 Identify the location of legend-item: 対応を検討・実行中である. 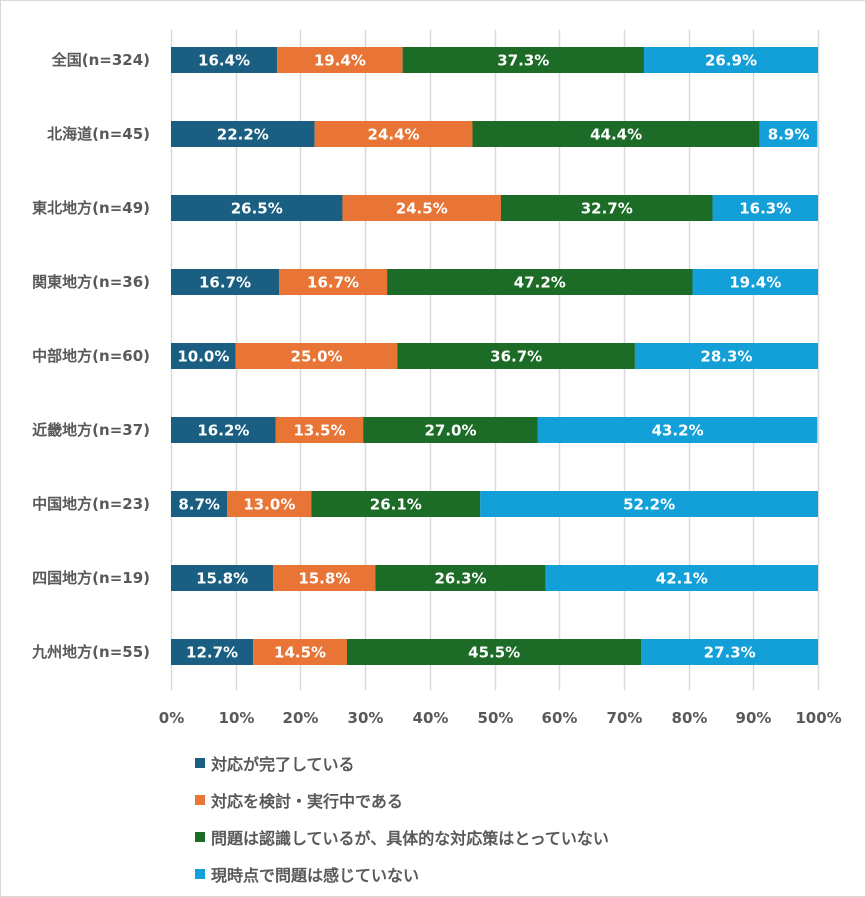
(402, 799).